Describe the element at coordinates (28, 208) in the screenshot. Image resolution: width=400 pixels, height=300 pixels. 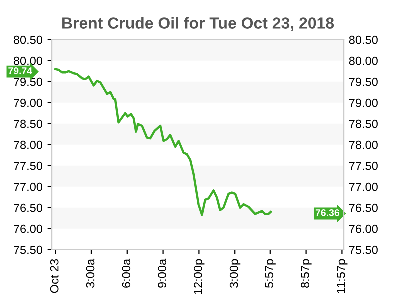
I see `y-tick-label: 76.50` at that location.